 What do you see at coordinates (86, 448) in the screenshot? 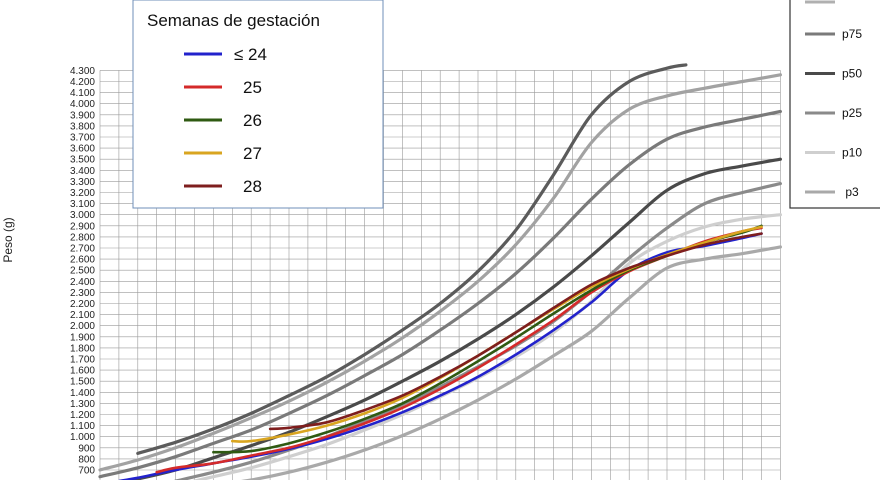
I see `y-tick-label: 900` at bounding box center [86, 448].